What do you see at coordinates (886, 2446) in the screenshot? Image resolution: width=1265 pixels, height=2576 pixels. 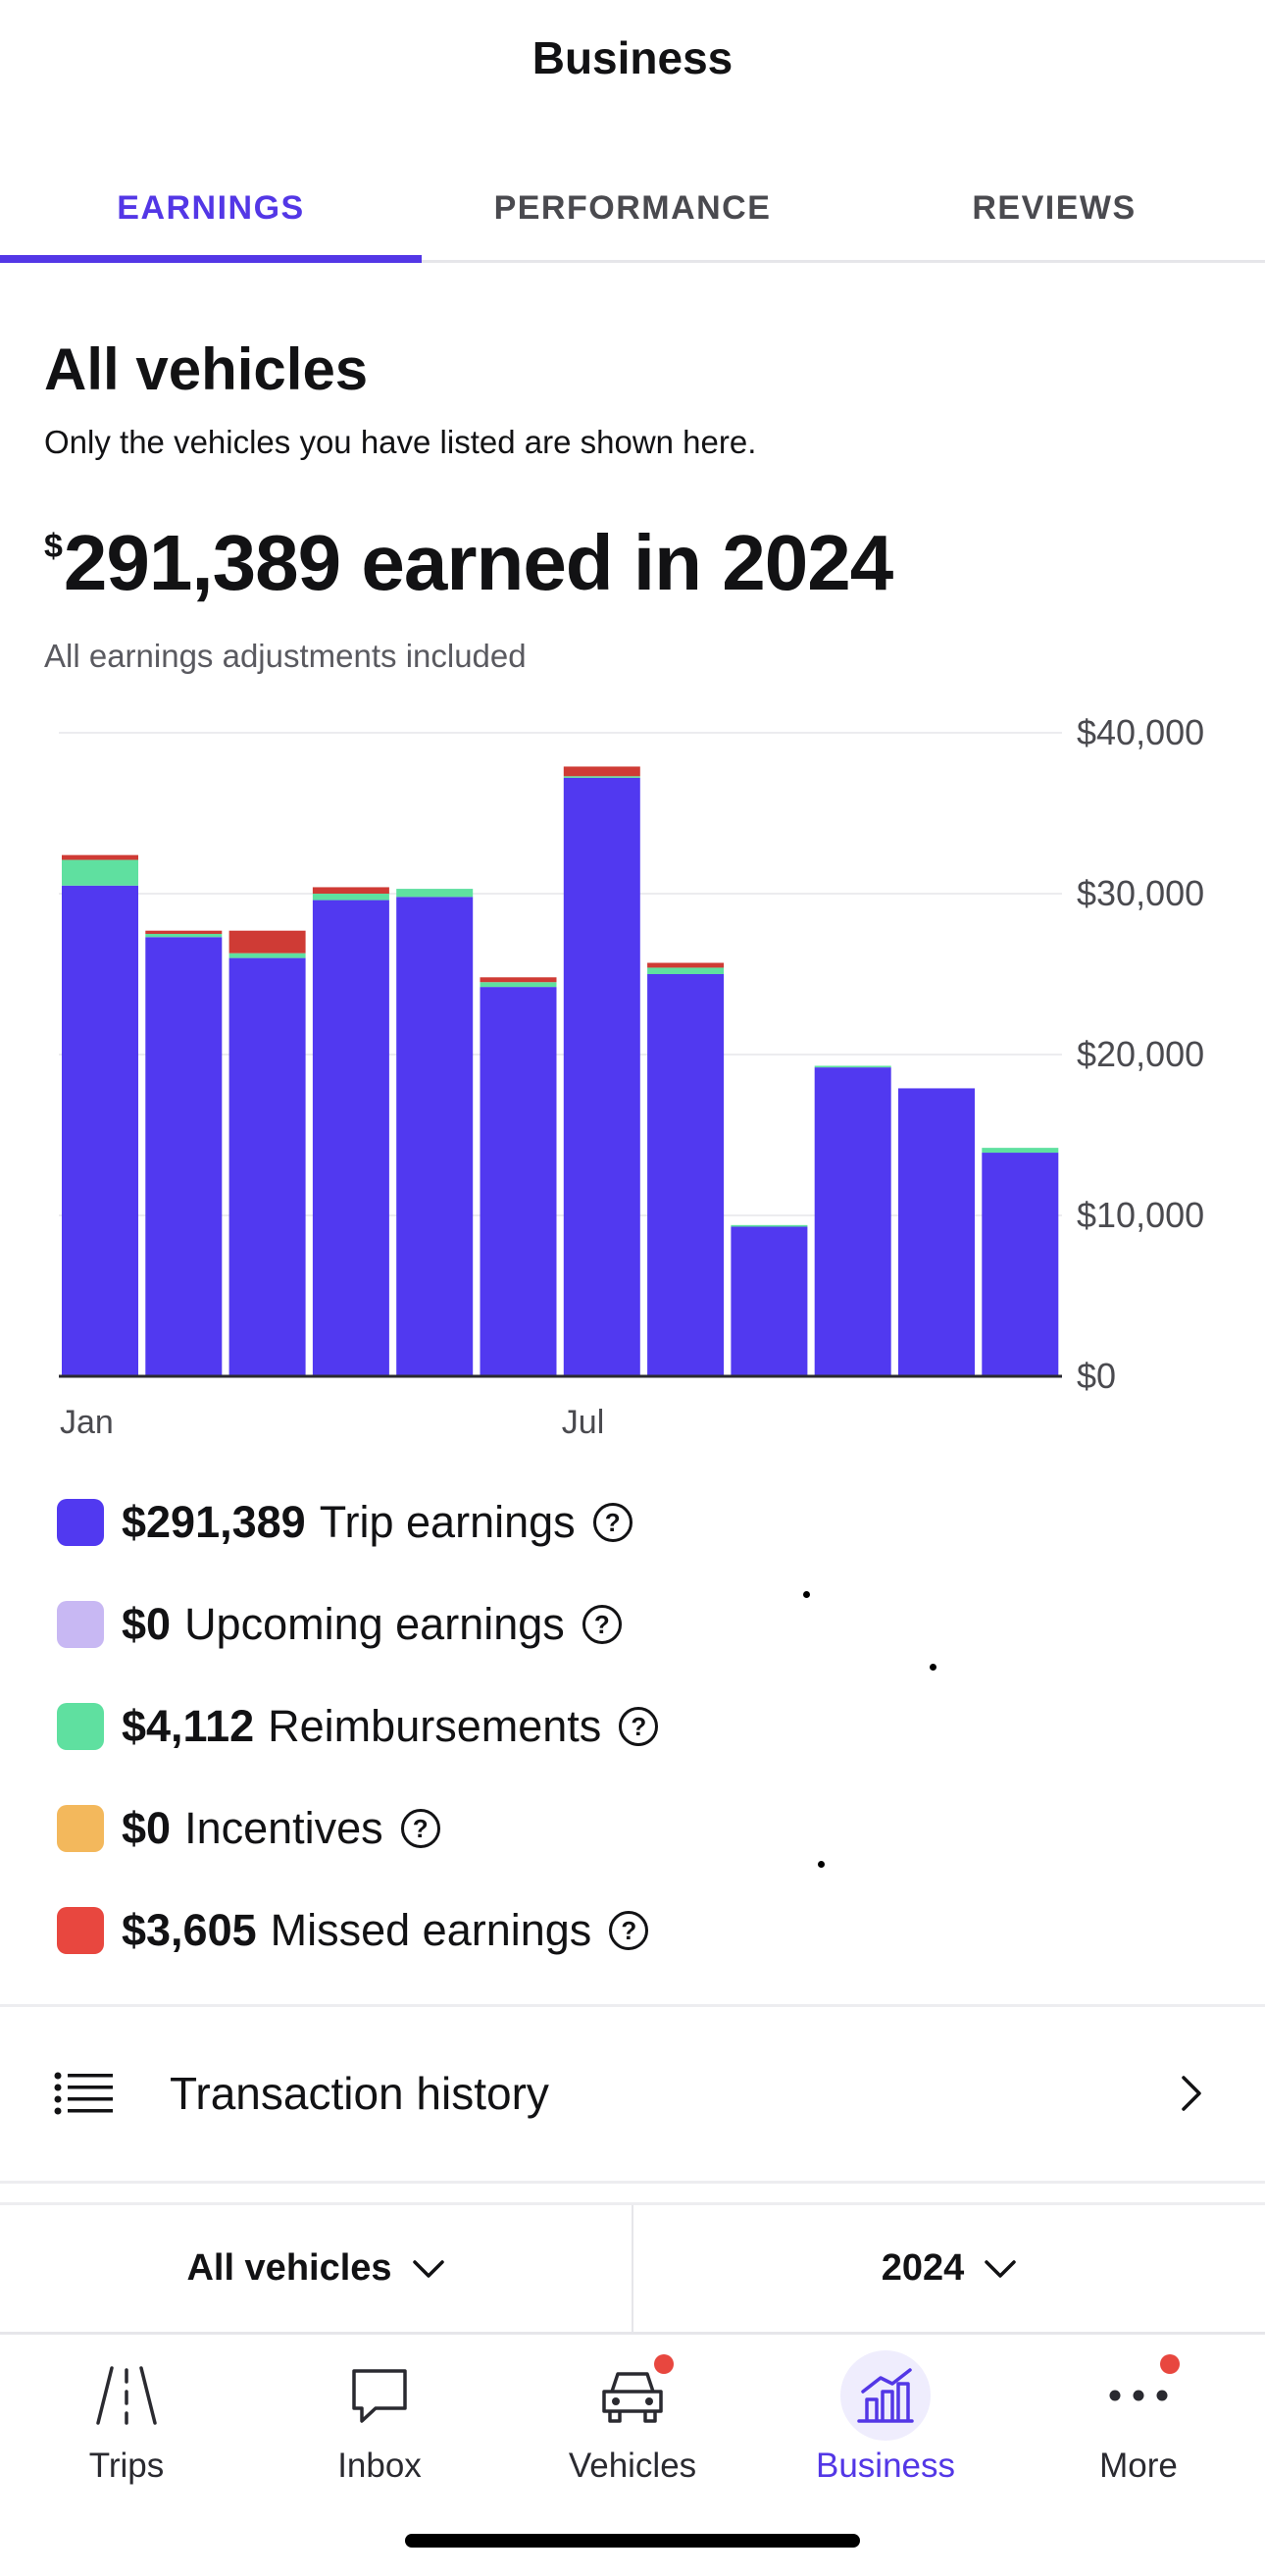 I see `nav-business: Business` at bounding box center [886, 2446].